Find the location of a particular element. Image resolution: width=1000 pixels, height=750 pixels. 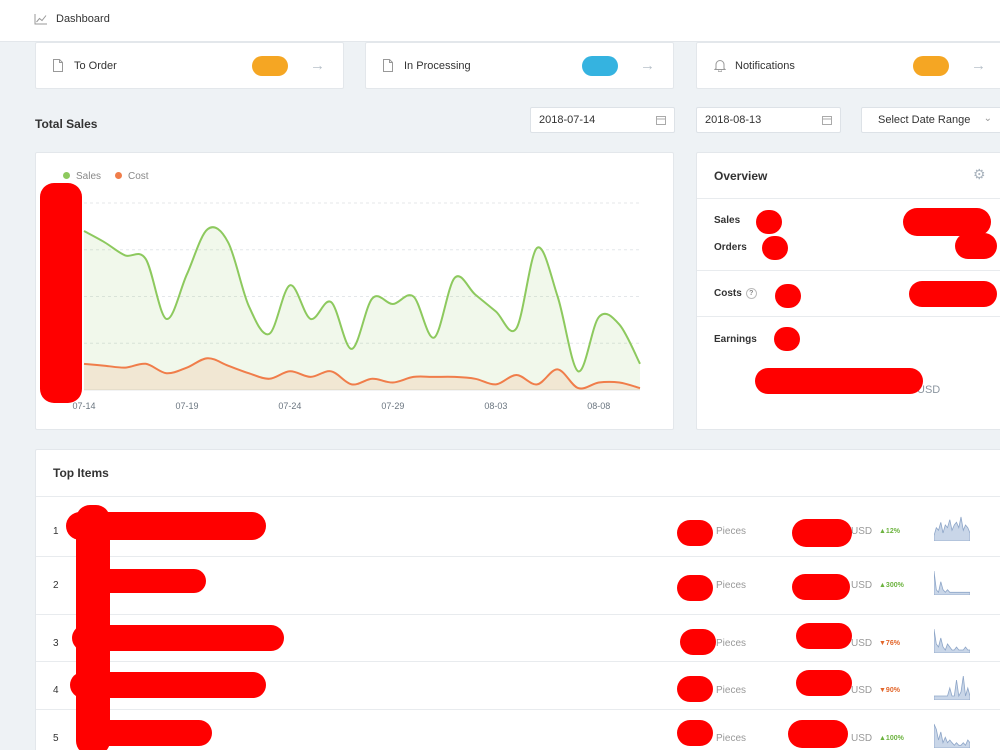

x-tick-label: 08-03 is located at coordinates (495, 406).